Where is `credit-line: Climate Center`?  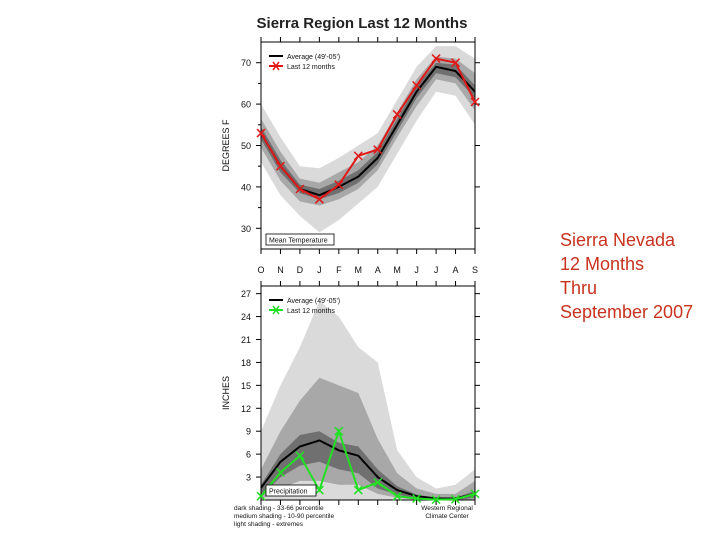
credit-line: Climate Center is located at coordinates (447, 516).